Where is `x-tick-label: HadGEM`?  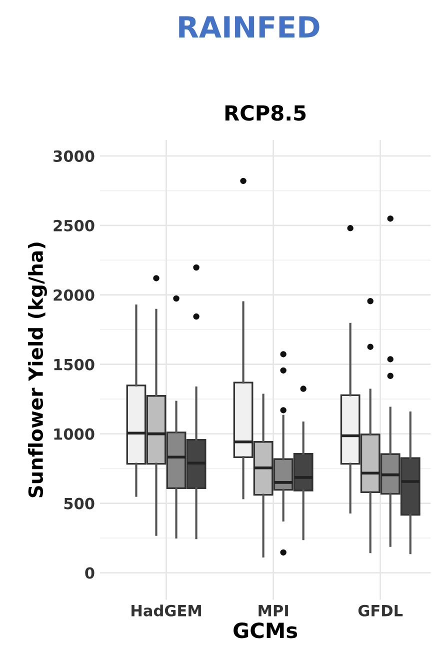
x-tick-label: HadGEM is located at coordinates (166, 610).